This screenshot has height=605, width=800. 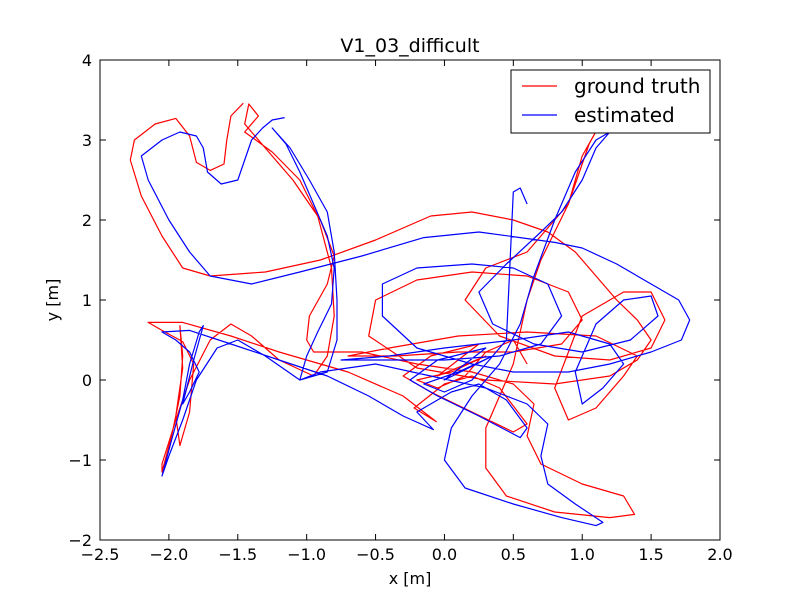 What do you see at coordinates (409, 46) in the screenshot?
I see `chart-title: V1_03_difficult` at bounding box center [409, 46].